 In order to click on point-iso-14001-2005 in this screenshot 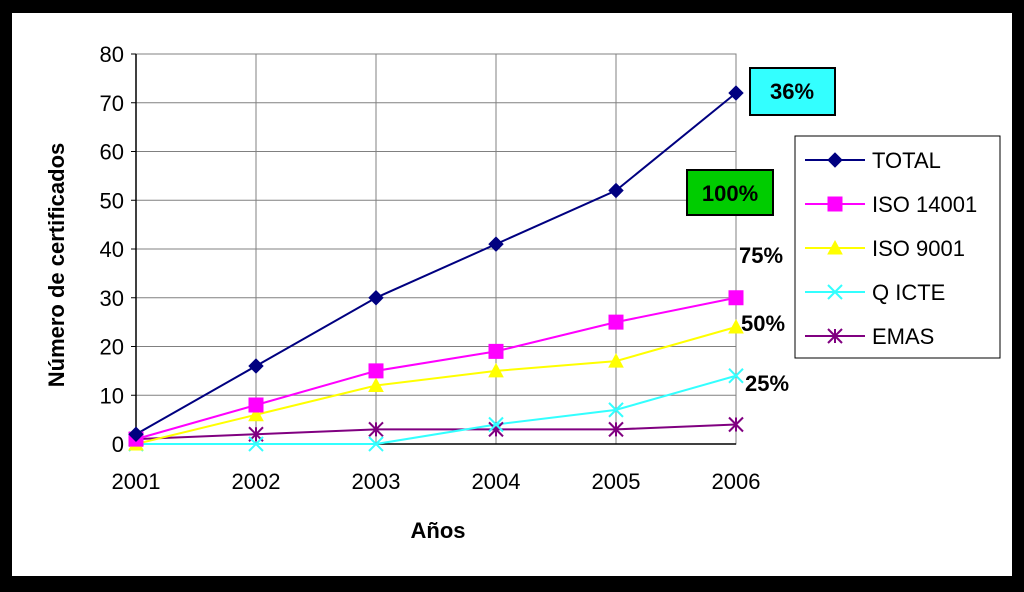, I will do `click(616, 322)`.